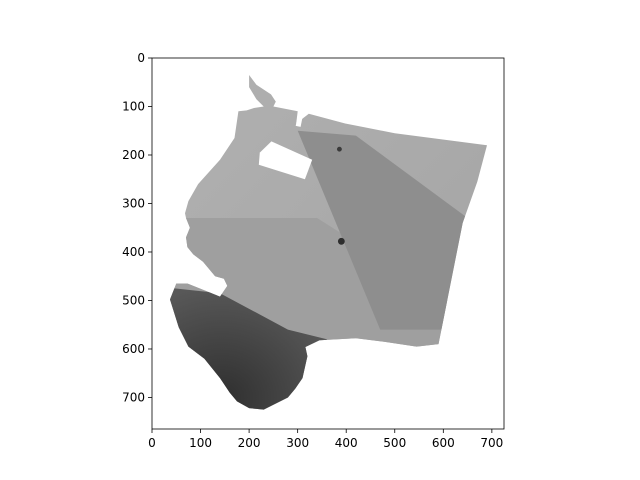 This screenshot has height=480, width=640. Describe the element at coordinates (133, 106) in the screenshot. I see `y-tick-label: 100` at that location.